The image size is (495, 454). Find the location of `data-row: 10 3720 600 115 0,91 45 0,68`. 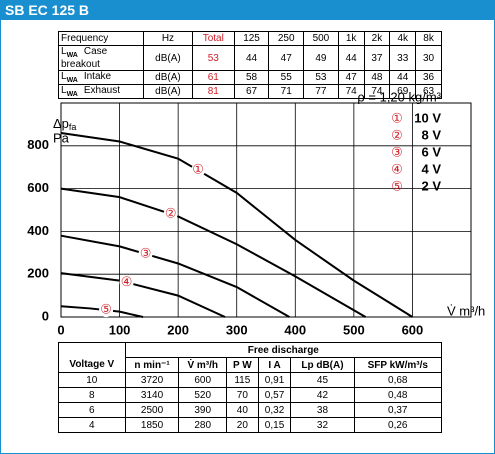

data-row: 10 3720 600 115 0,91 45 0,68 is located at coordinates (250, 380).